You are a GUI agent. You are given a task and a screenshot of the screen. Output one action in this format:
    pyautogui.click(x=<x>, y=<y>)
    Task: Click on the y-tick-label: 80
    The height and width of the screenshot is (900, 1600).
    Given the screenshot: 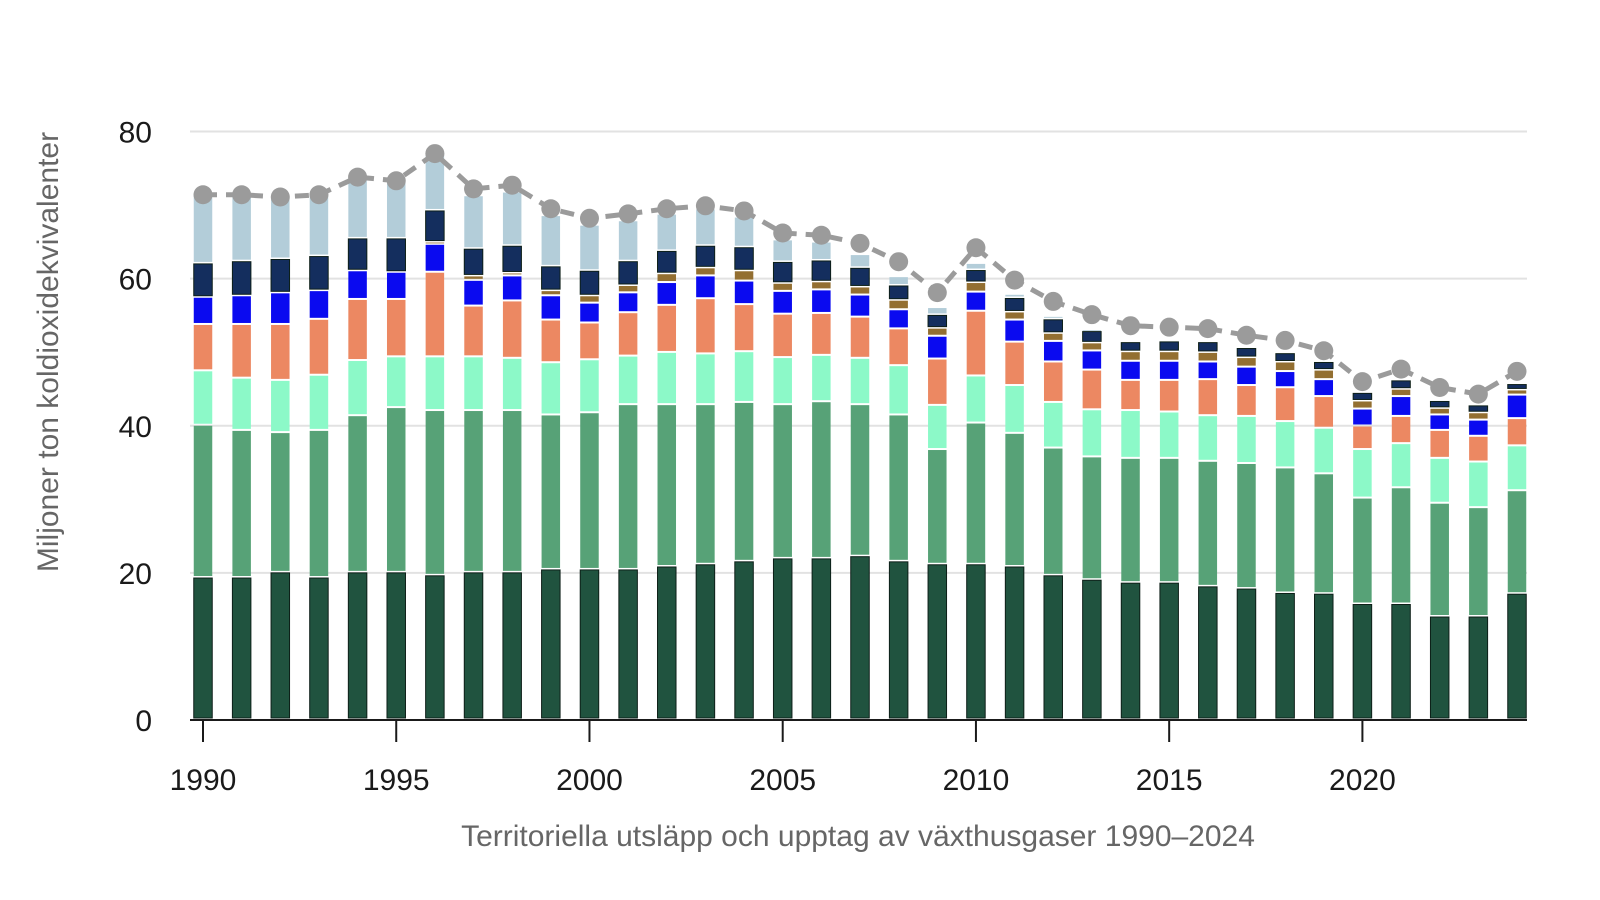 What is the action you would take?
    pyautogui.click(x=135, y=133)
    